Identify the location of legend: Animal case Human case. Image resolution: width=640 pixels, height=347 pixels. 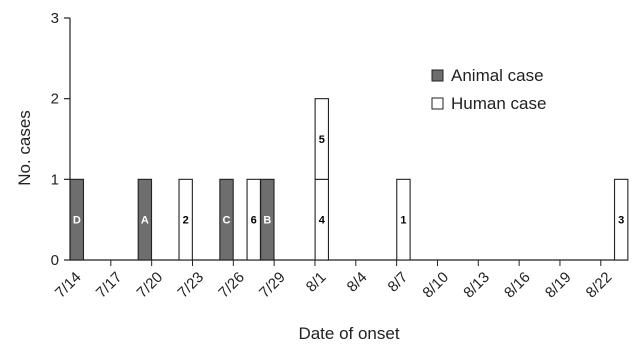
(488, 89).